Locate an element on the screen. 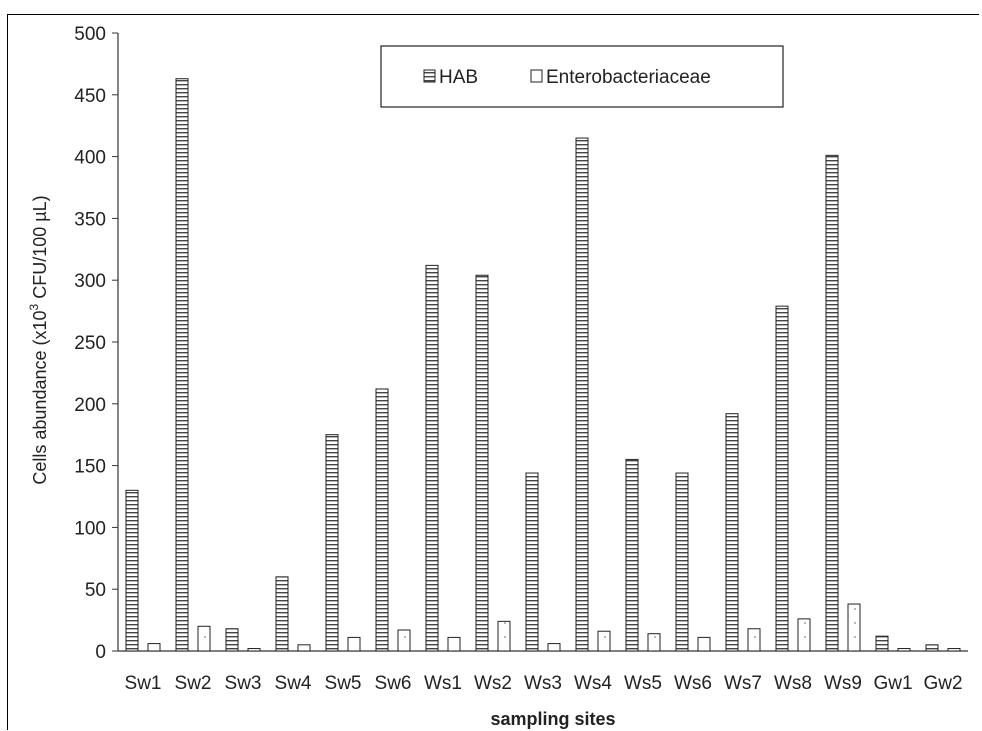 This screenshot has height=731, width=982. bar-enterobacteriaceae-sw1 is located at coordinates (154, 647).